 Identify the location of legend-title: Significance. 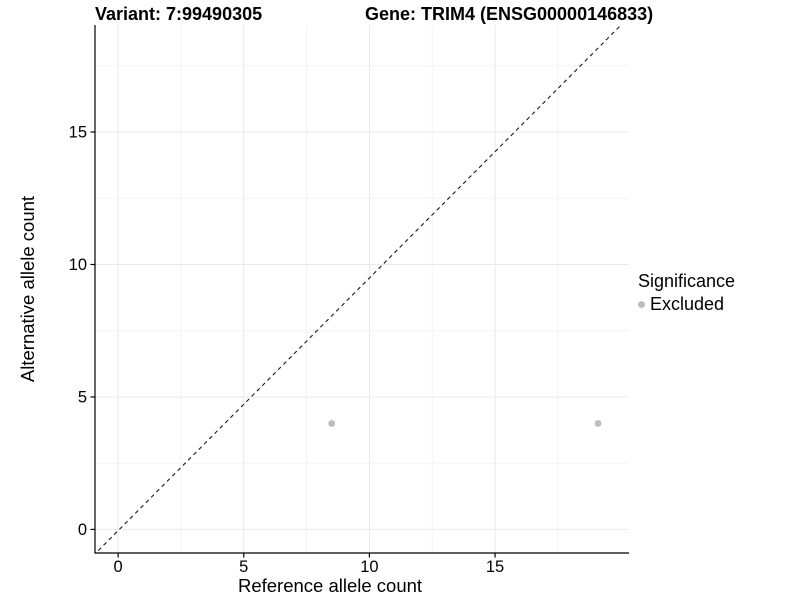
(687, 281).